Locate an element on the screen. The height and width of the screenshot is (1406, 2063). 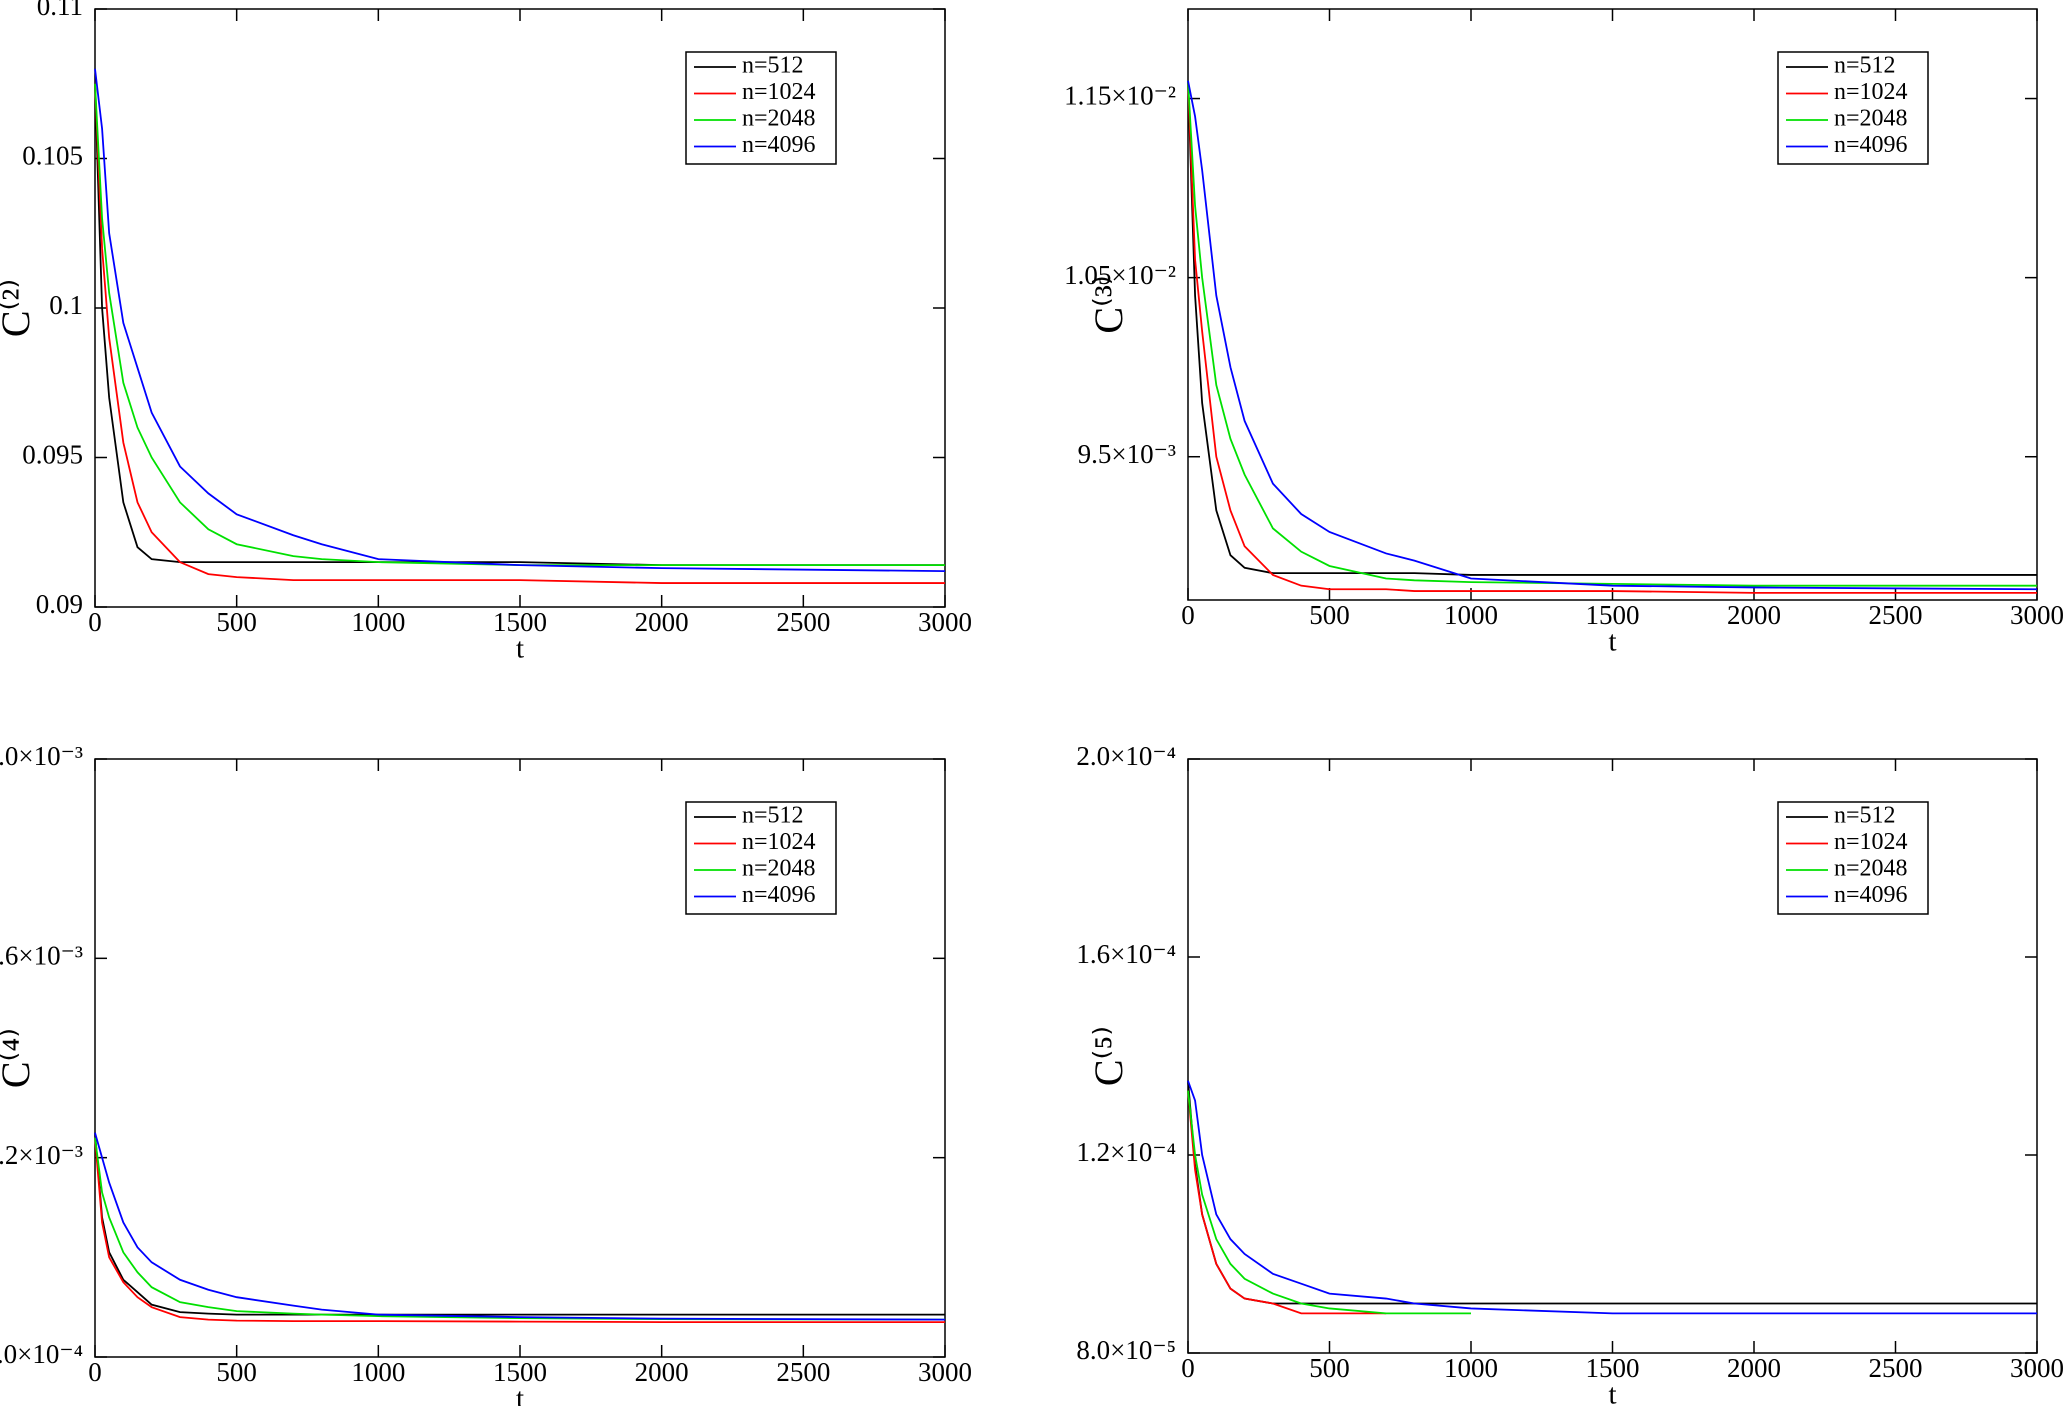
y-tick-label: 0.095 is located at coordinates (52, 455).